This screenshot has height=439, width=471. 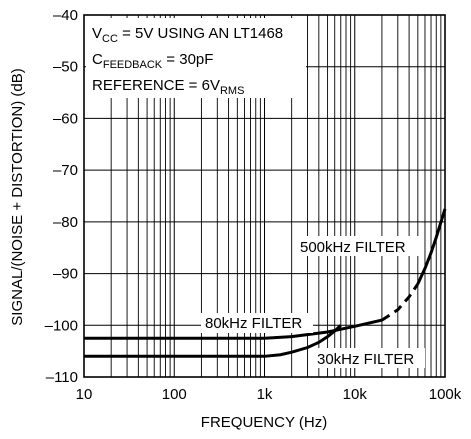 I want to click on x-tick-label: 100, so click(x=174, y=394).